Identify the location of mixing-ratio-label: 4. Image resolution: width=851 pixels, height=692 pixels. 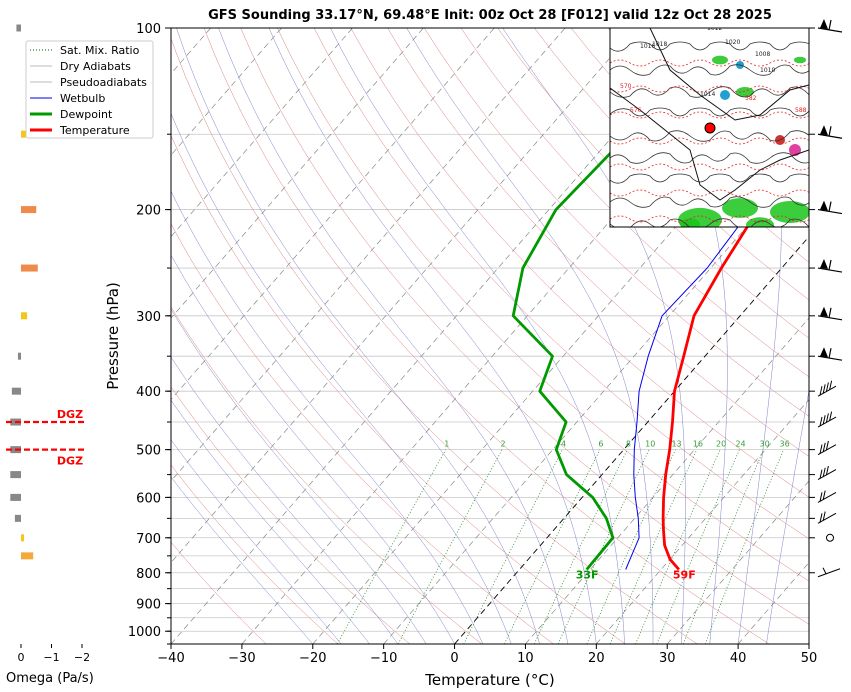
(563, 444).